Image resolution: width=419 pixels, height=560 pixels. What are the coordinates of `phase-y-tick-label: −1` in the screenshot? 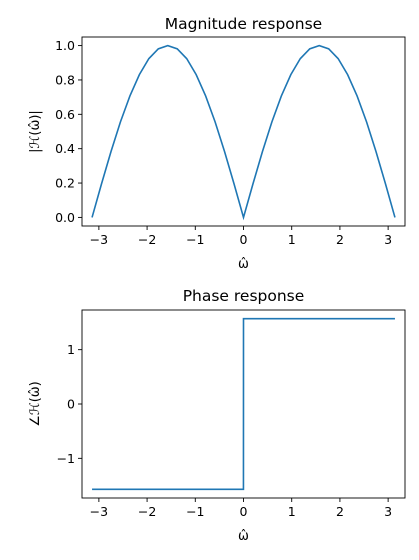 It's located at (66, 458).